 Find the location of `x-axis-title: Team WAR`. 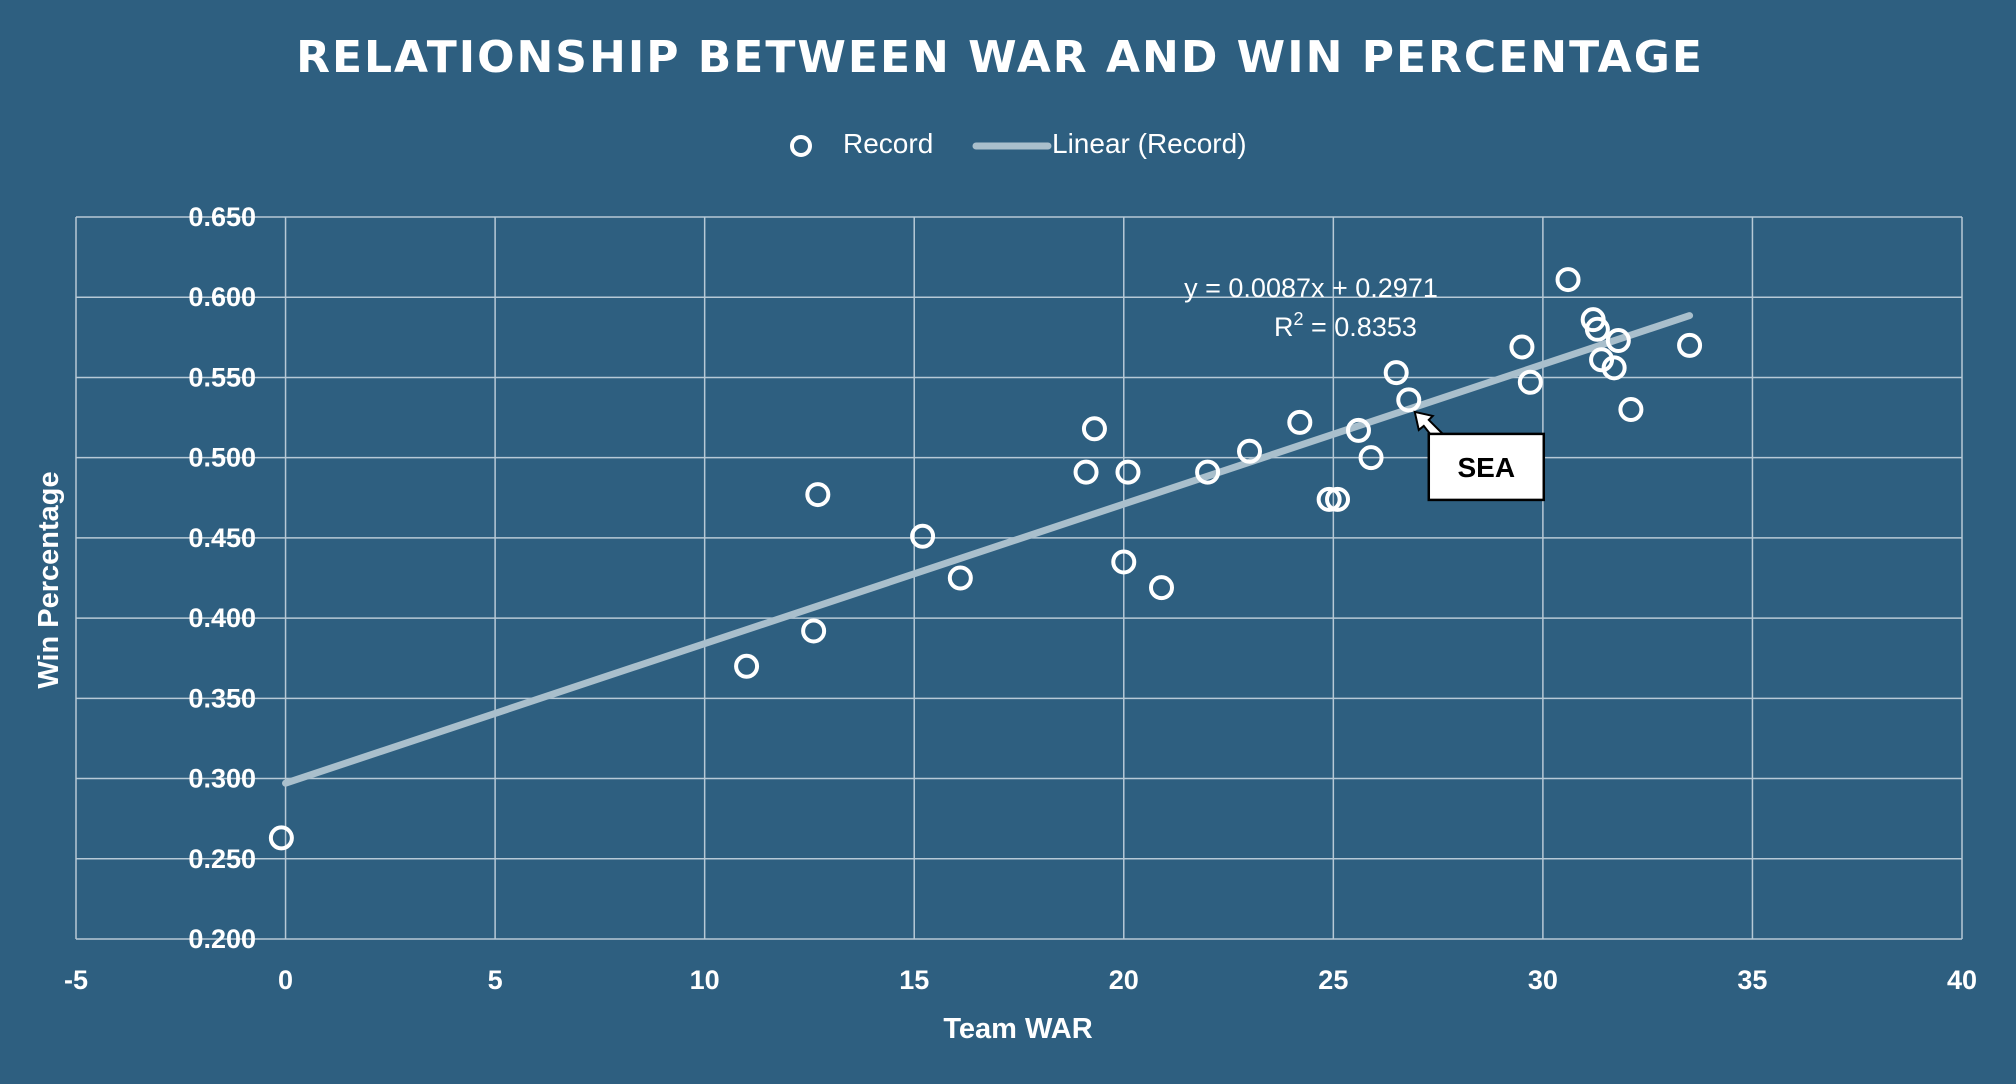

x-axis-title: Team WAR is located at coordinates (1017, 1029).